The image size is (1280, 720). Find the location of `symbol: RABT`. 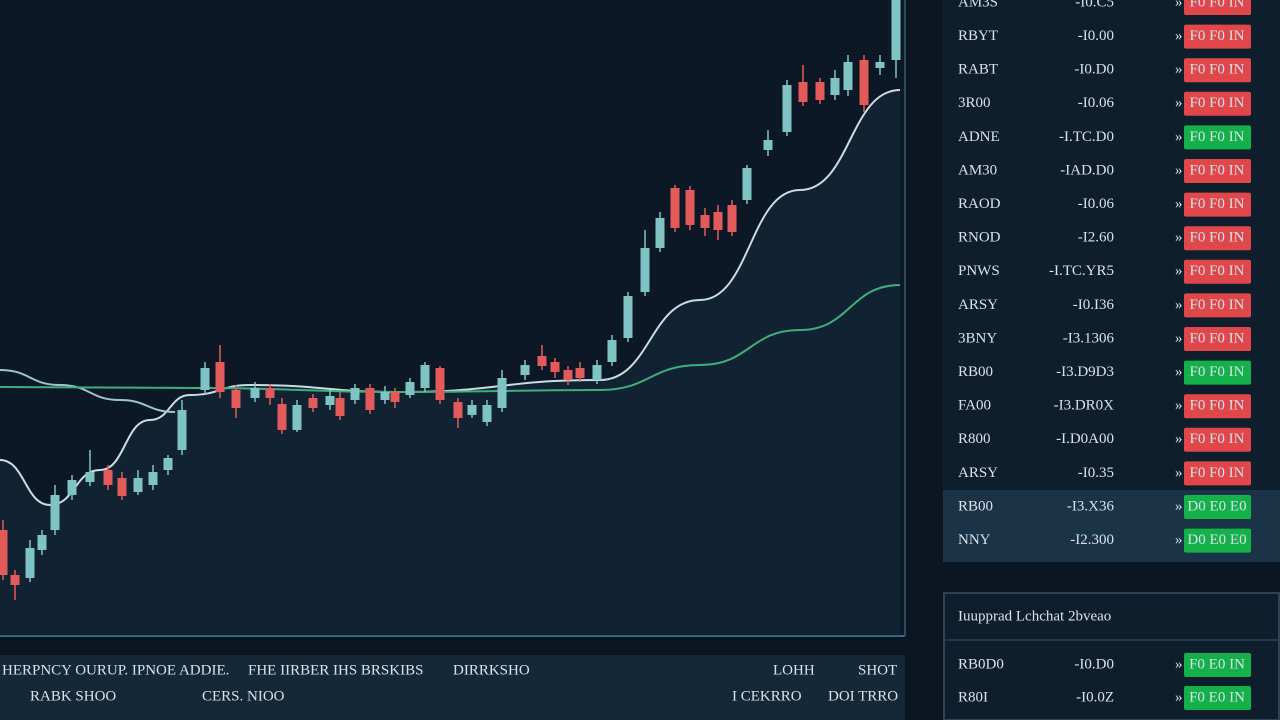

symbol: RABT is located at coordinates (978, 70).